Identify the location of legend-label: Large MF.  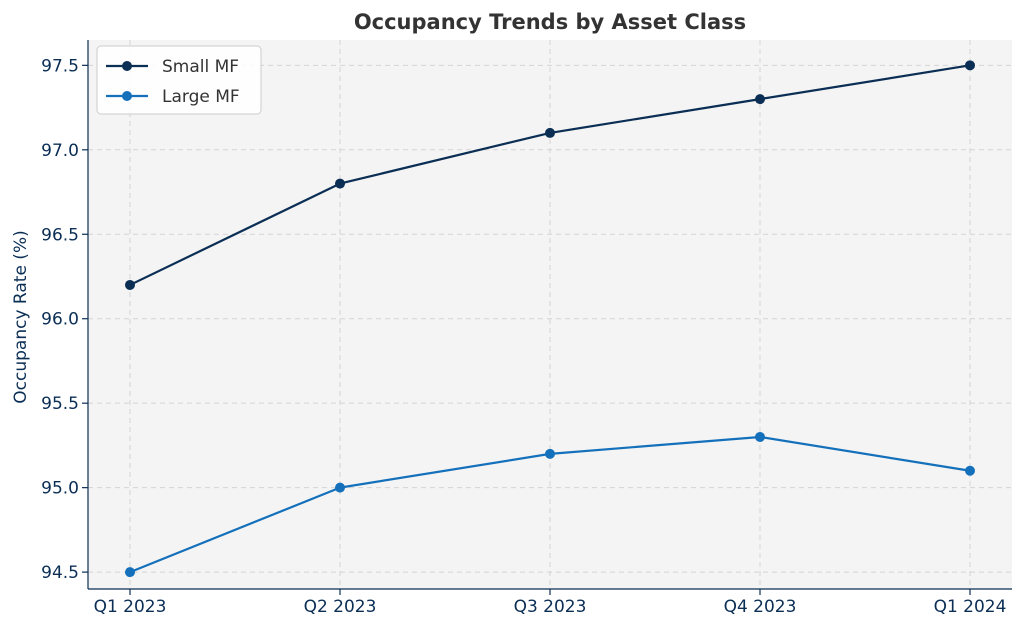
(201, 97).